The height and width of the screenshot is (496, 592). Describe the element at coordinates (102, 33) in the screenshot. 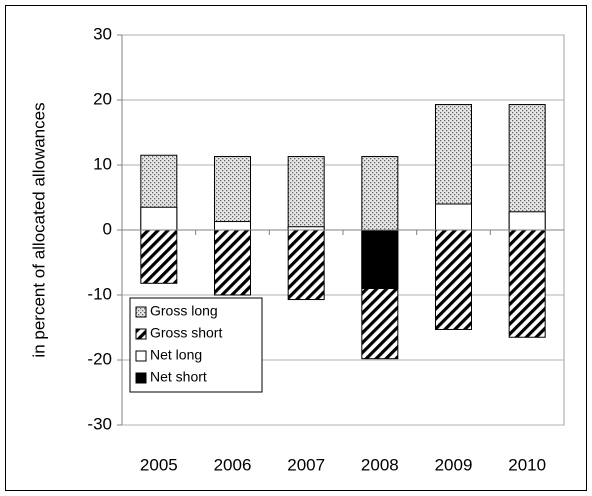

I see `y-tick-label: 30` at that location.